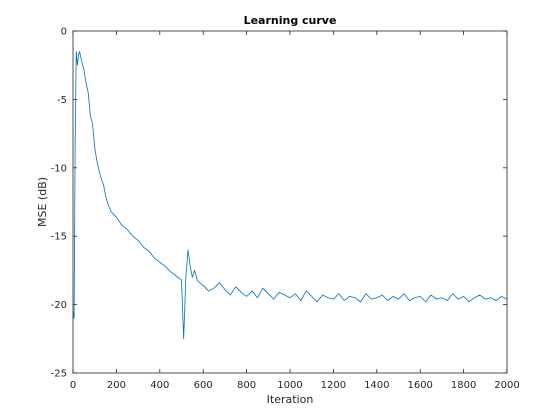 This screenshot has height=420, width=560. What do you see at coordinates (333, 385) in the screenshot?
I see `x-tick-label: 1200` at bounding box center [333, 385].